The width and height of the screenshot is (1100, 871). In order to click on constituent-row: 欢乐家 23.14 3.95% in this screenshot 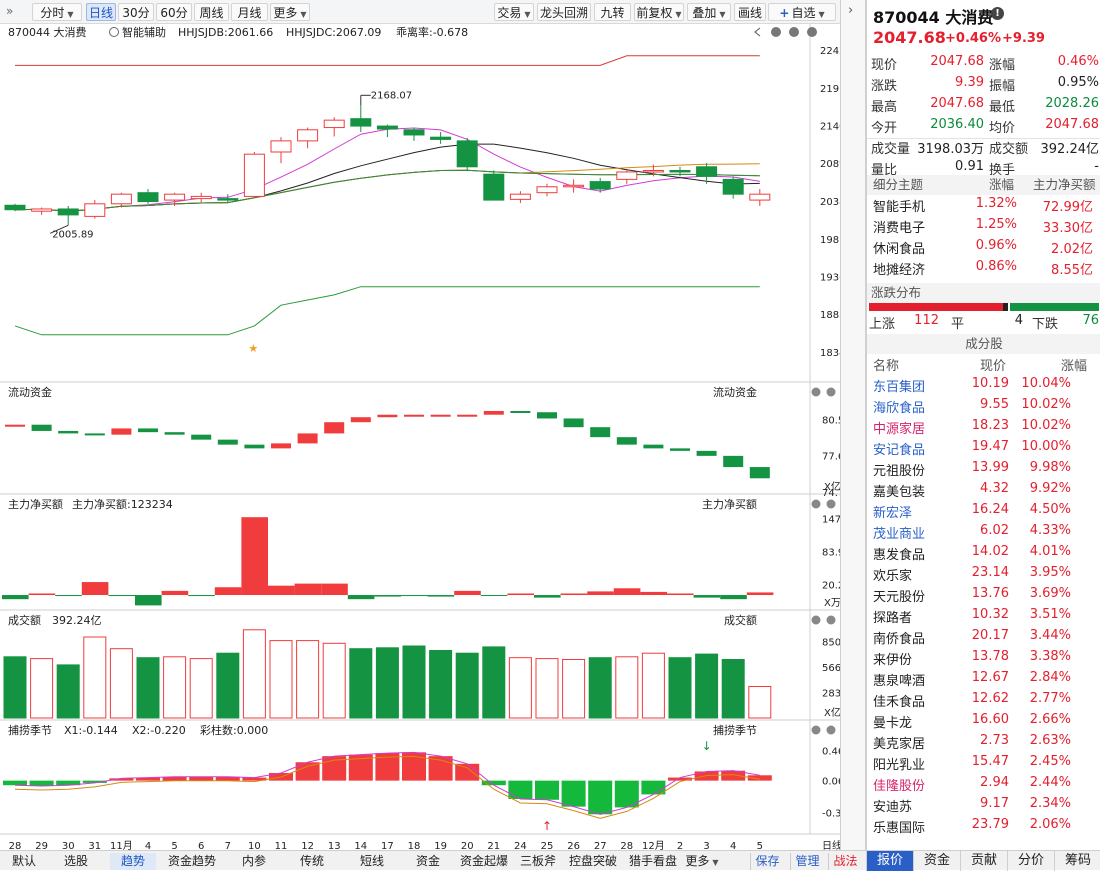, I will do `click(983, 575)`.